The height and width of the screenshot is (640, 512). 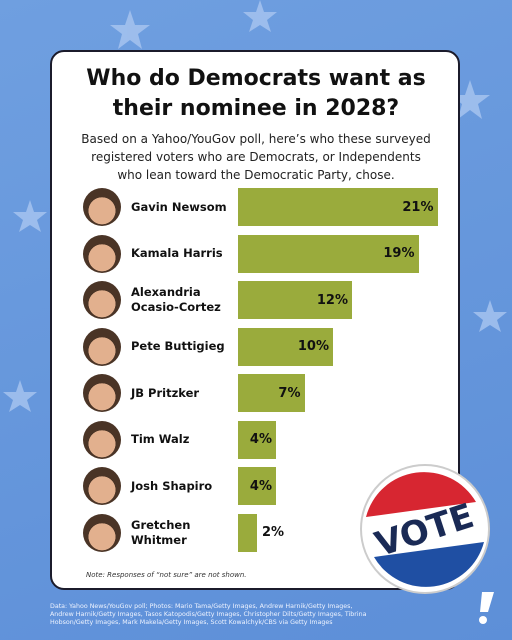 What do you see at coordinates (178, 346) in the screenshot?
I see `category-label: Pete Buttigieg` at bounding box center [178, 346].